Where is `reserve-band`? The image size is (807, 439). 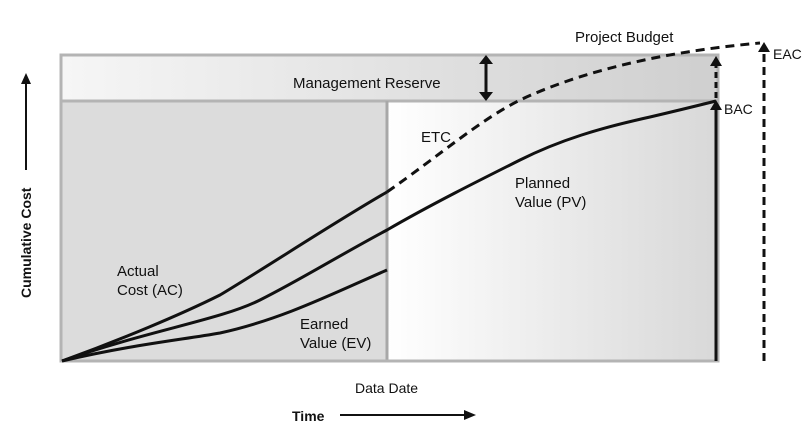 reserve-band is located at coordinates (389, 78).